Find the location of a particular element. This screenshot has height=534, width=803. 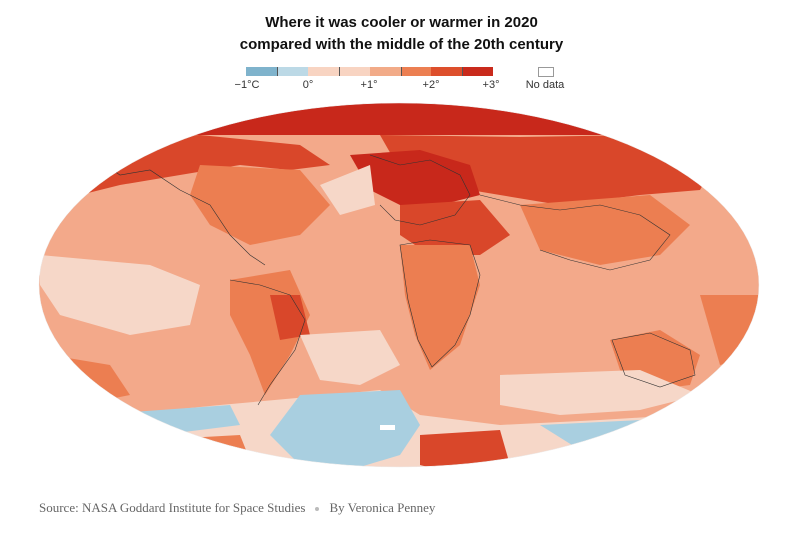

africa is located at coordinates (440, 307).